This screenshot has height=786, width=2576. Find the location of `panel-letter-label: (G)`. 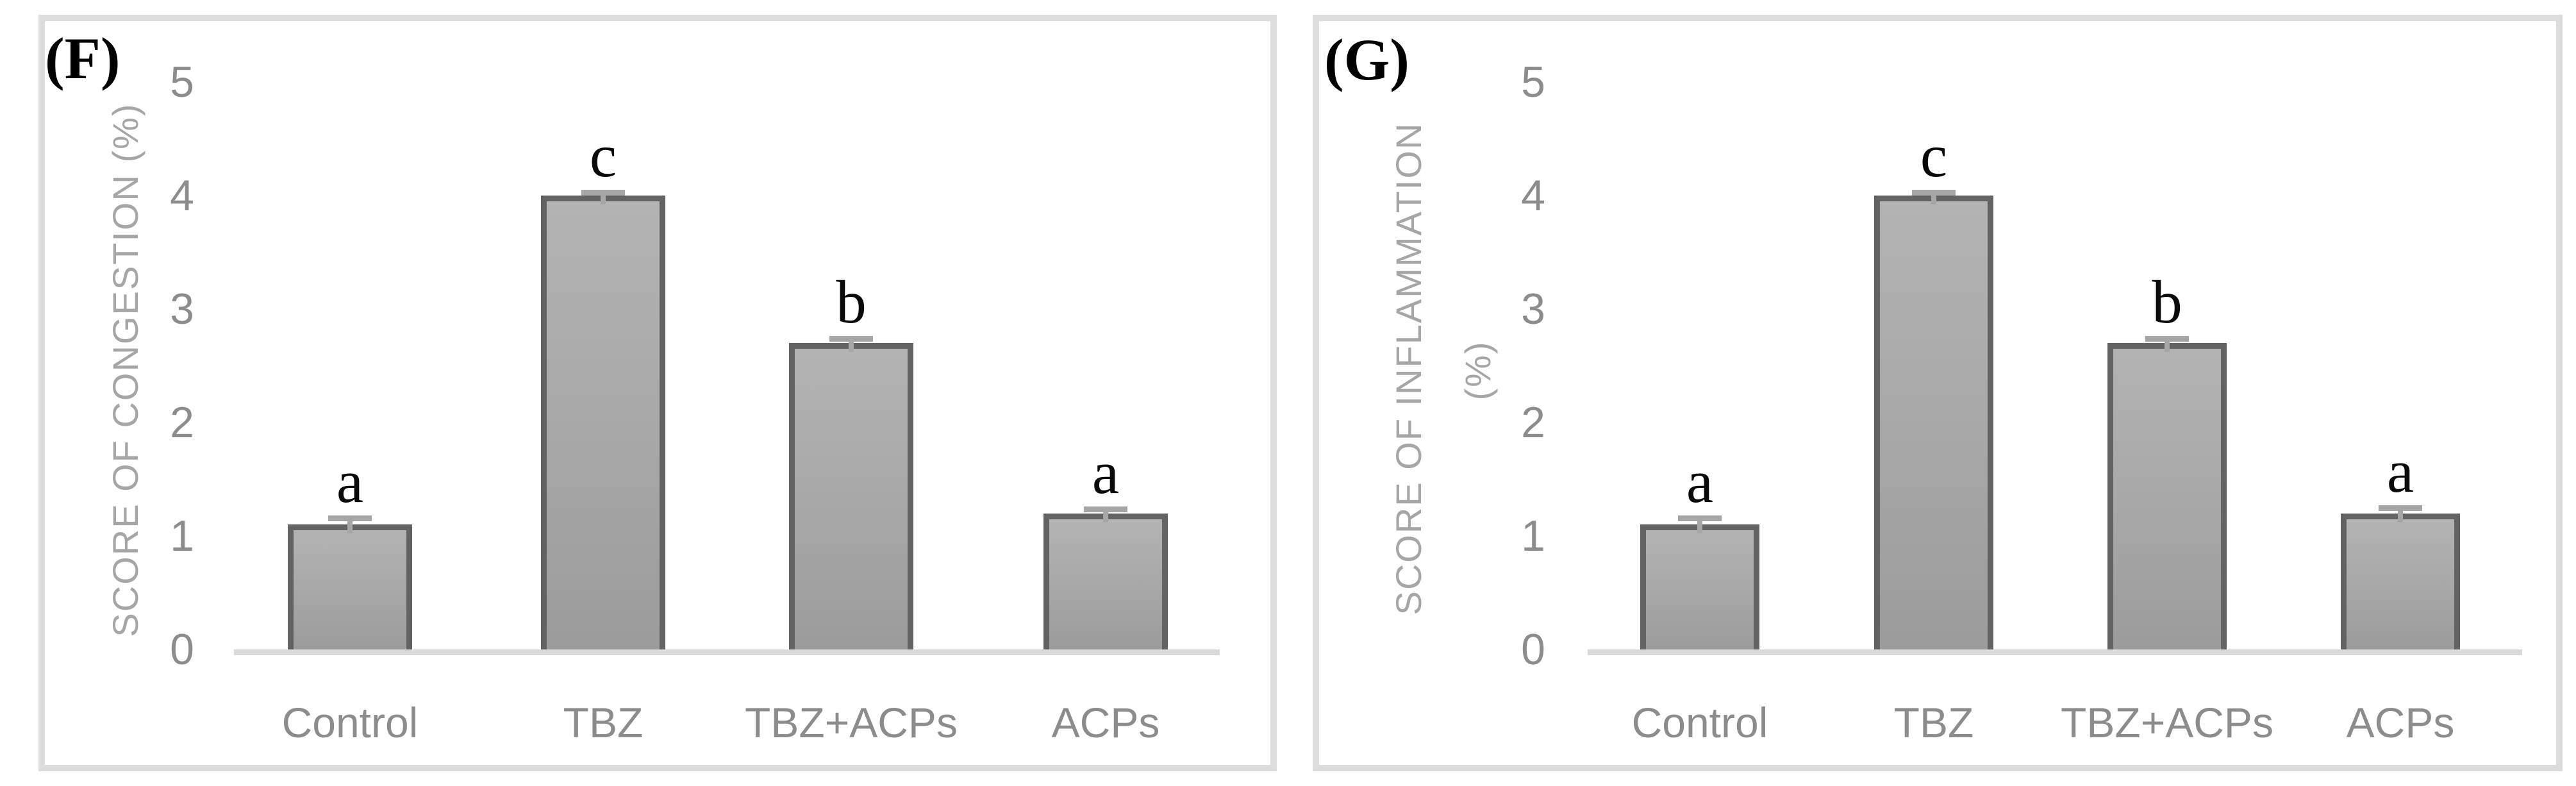

panel-letter-label: (G) is located at coordinates (1366, 59).